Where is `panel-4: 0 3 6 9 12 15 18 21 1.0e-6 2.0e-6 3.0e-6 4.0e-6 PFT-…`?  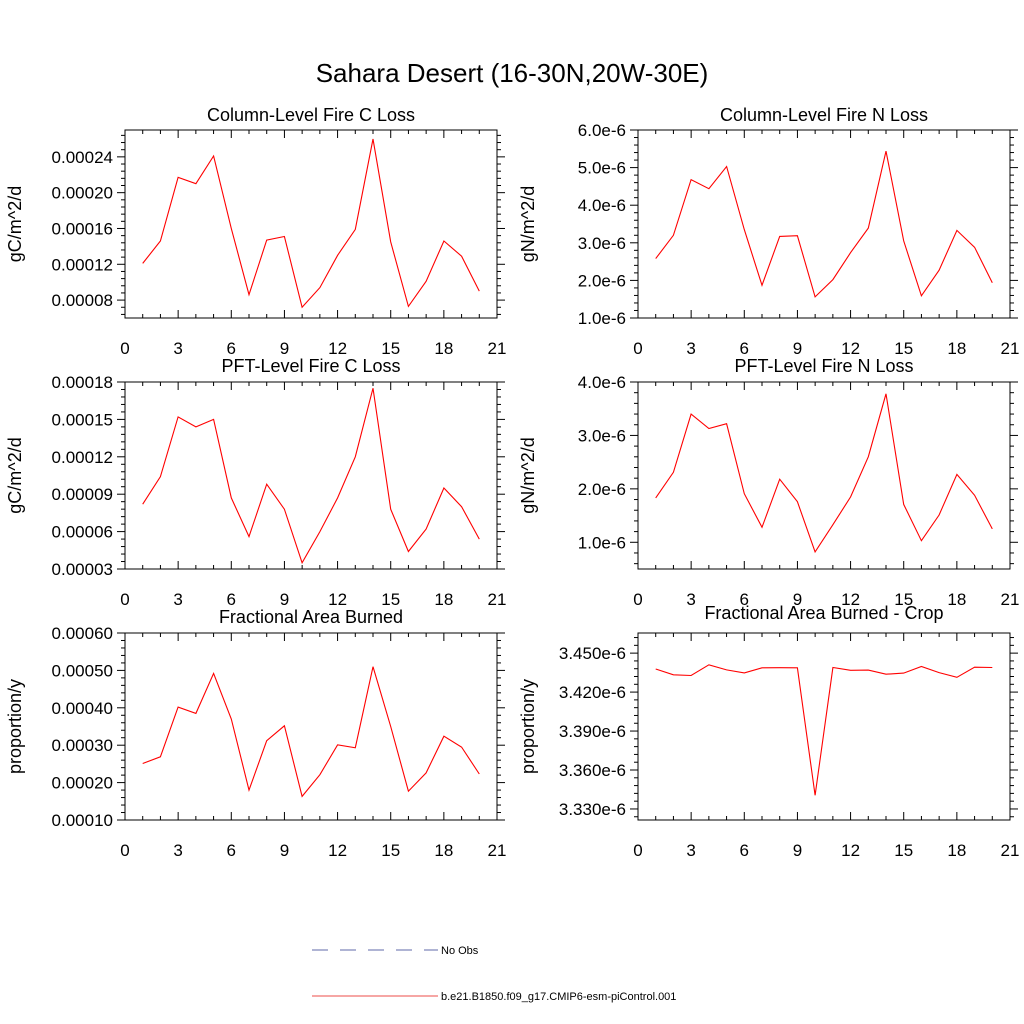 panel-4: 0 3 6 9 12 15 18 21 1.0e-6 2.0e-6 3.0e-6 4.0e-6 PFT-… is located at coordinates (768, 482).